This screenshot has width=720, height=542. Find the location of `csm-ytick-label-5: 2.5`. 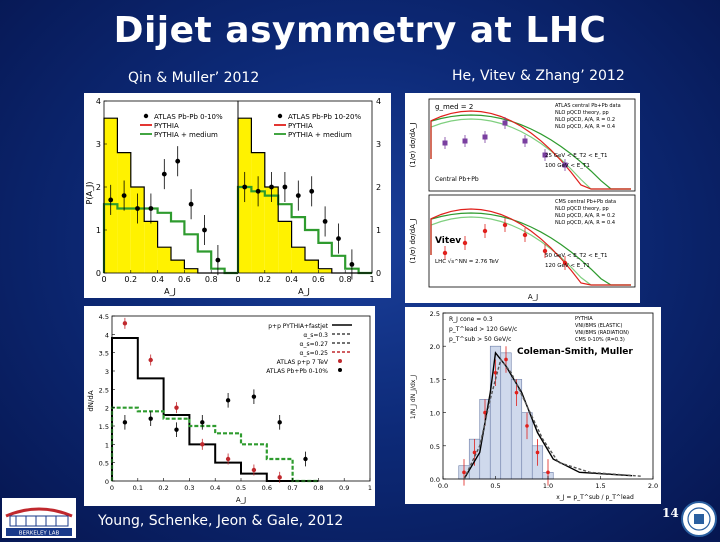

csm-ytick-label-5: 2.5 is located at coordinates (435, 314).